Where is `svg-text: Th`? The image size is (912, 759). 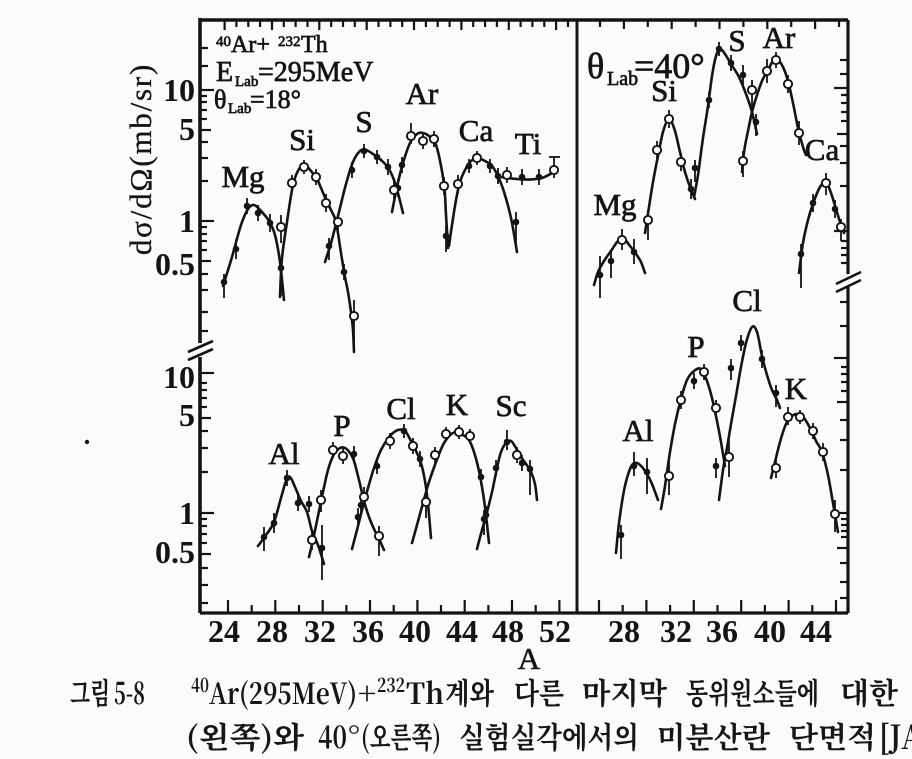
svg-text: Th is located at coordinates (314, 45).